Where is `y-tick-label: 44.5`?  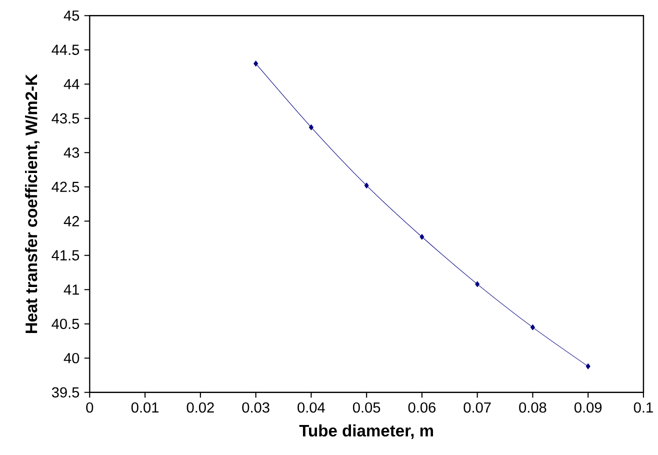
y-tick-label: 44.5 is located at coordinates (66, 50).